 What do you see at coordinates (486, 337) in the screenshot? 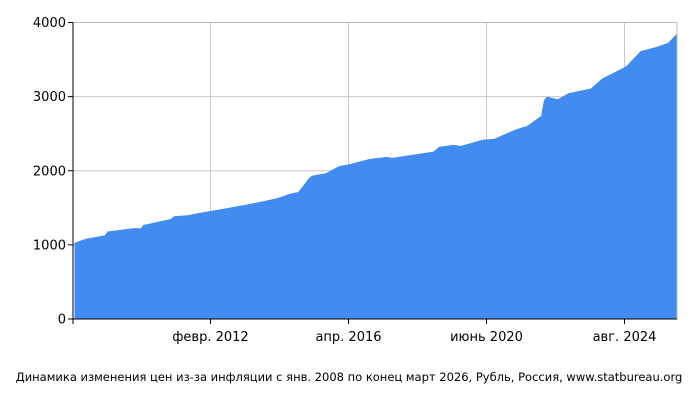
I see `x-tick-label: июнь 2020` at bounding box center [486, 337].